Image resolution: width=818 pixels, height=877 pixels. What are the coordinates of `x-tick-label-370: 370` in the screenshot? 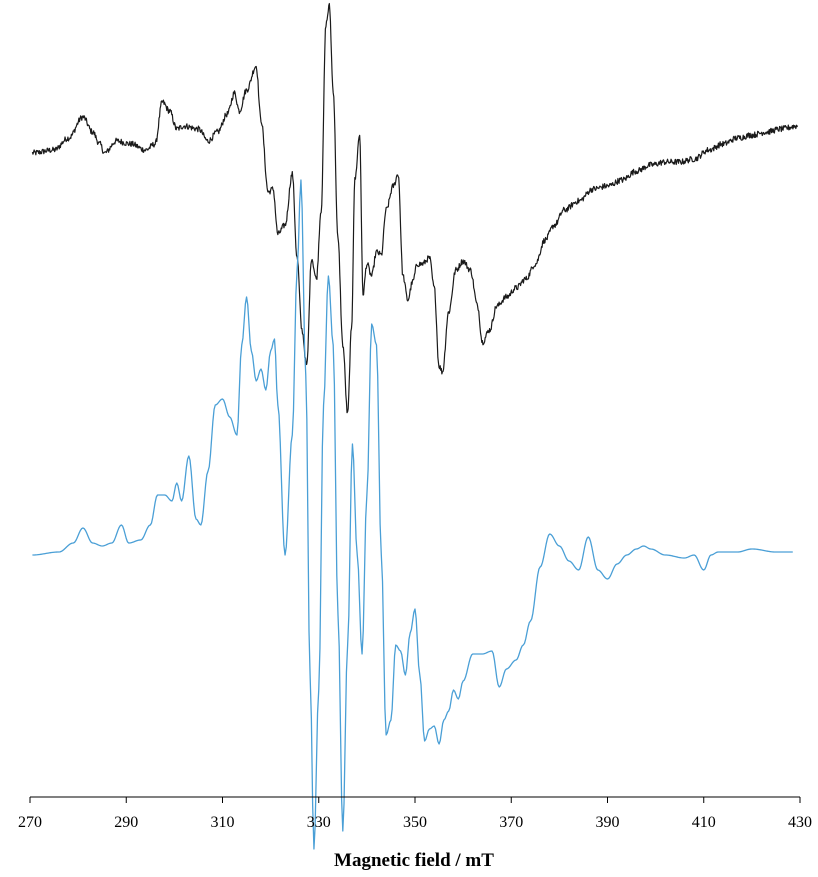 It's located at (511, 822).